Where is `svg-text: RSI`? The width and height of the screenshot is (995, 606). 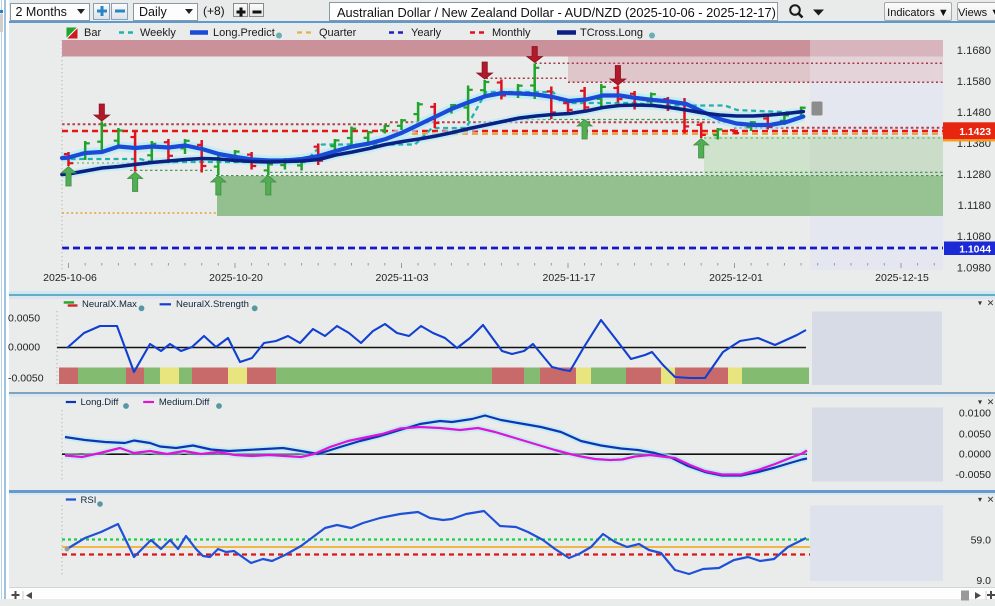 svg-text: RSI is located at coordinates (89, 500).